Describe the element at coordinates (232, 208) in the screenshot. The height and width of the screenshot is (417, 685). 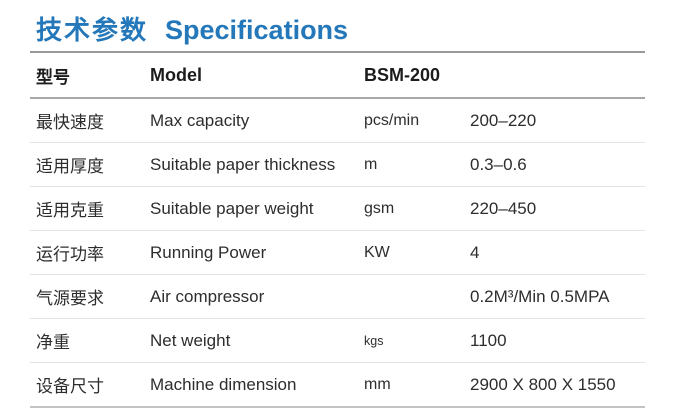
I see `row-label-en: Suitable paper weight` at that location.